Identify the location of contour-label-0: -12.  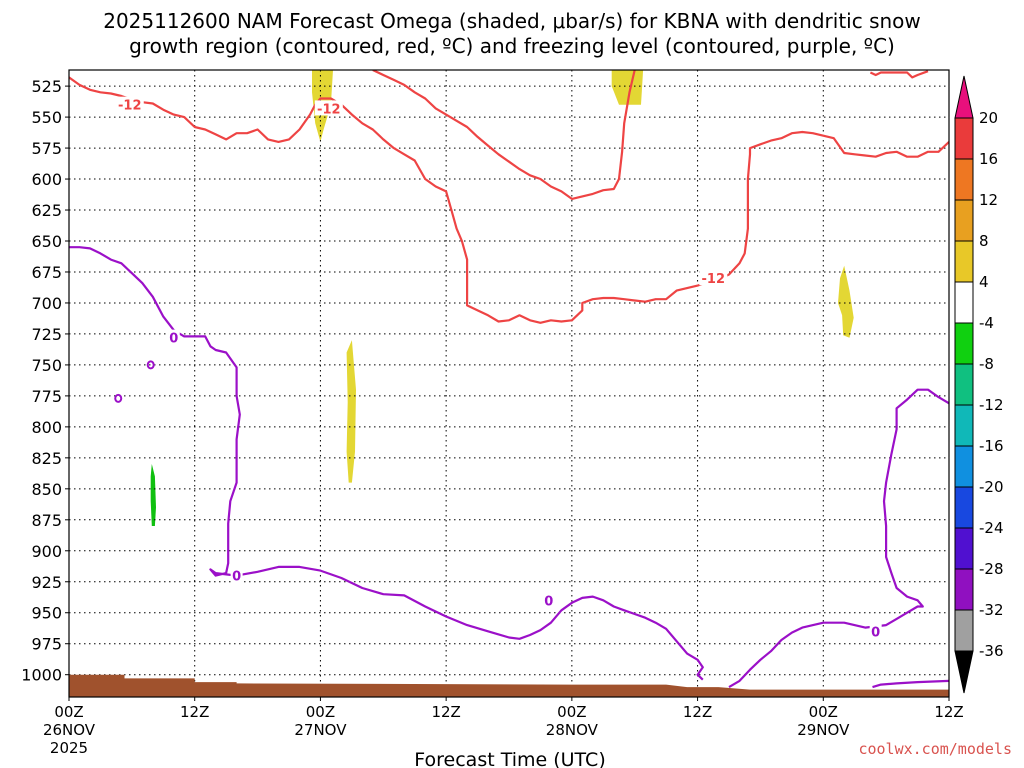
(130, 106).